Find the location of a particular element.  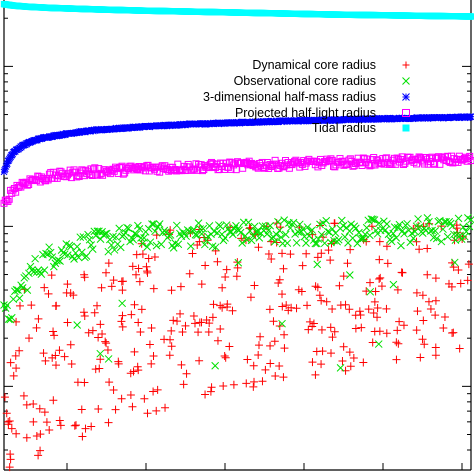

legend-label: Dynamical core radius is located at coordinates (314, 65).